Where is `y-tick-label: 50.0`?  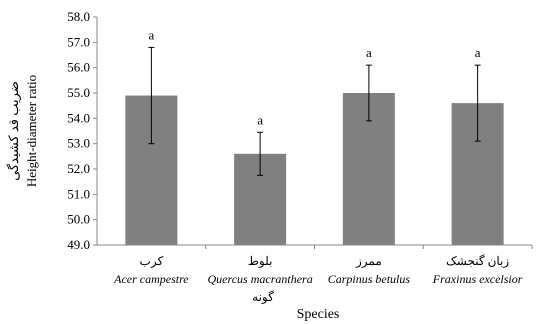 y-tick-label: 50.0 is located at coordinates (78, 219).